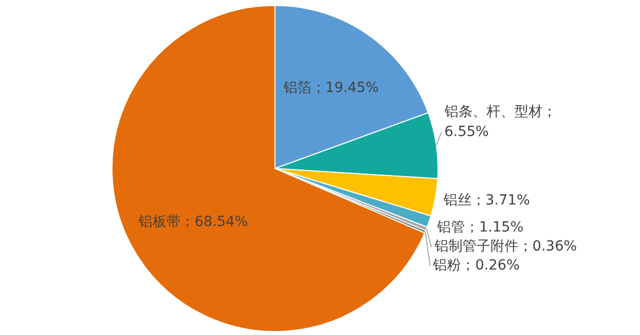 This screenshot has height=335, width=640. I want to click on data-label: ；3.71%, so click(500, 200).